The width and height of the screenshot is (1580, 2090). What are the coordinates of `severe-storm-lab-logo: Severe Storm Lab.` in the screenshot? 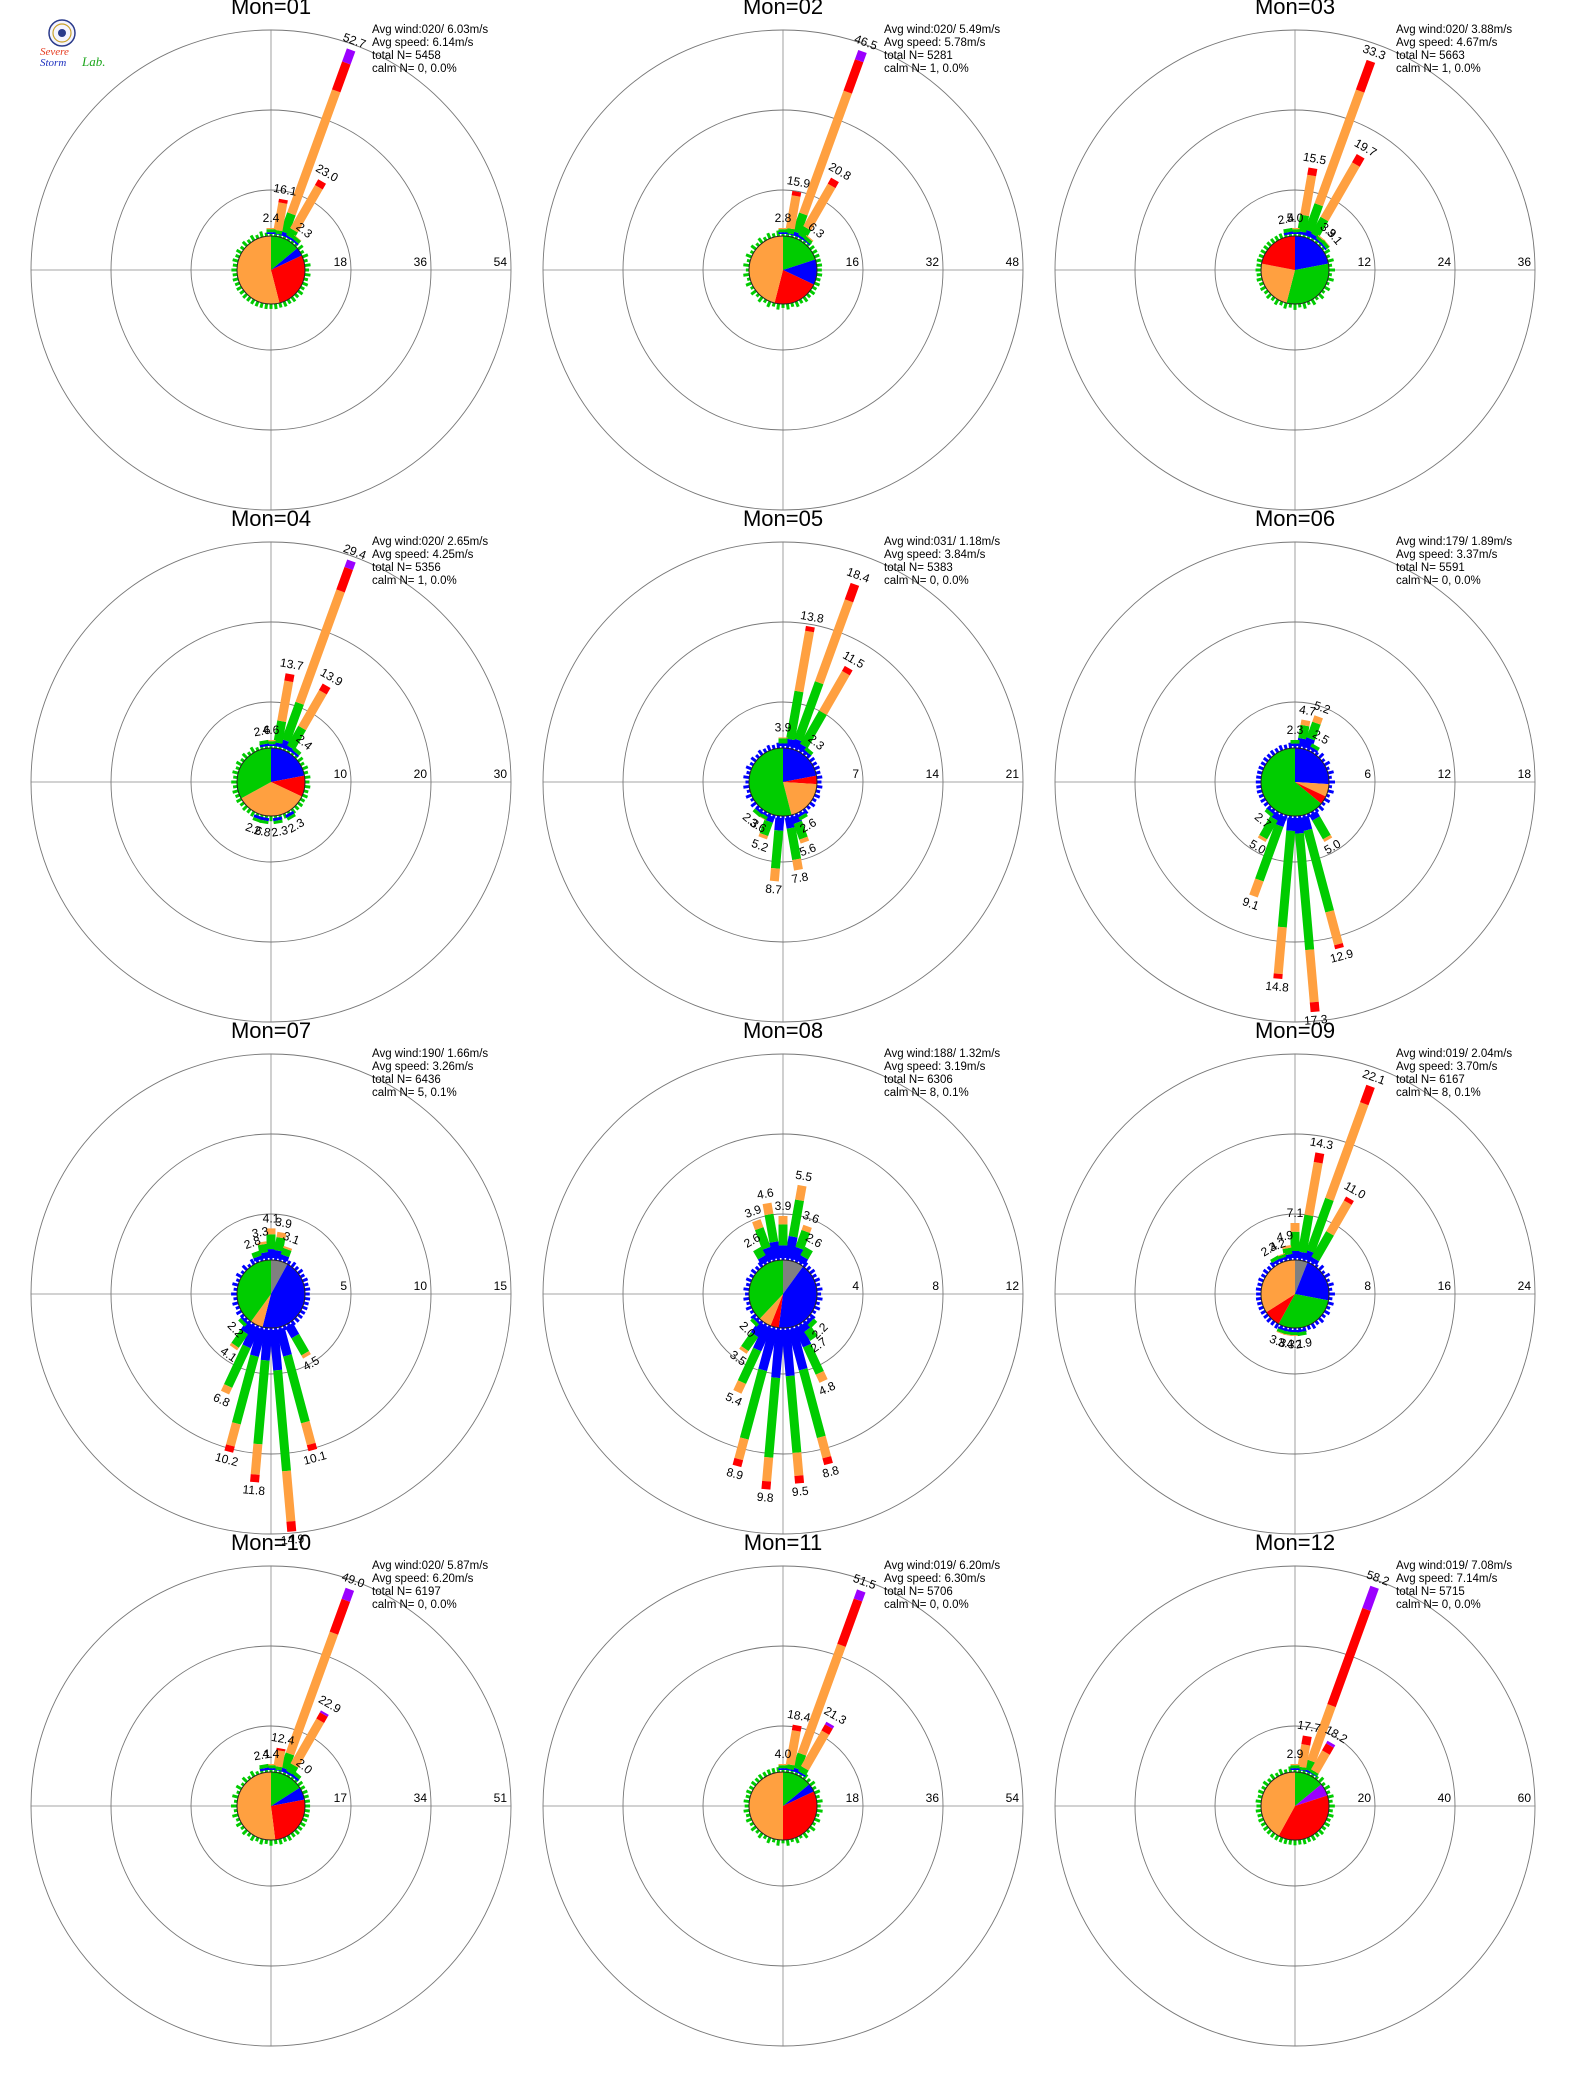 It's located at (78, 48).